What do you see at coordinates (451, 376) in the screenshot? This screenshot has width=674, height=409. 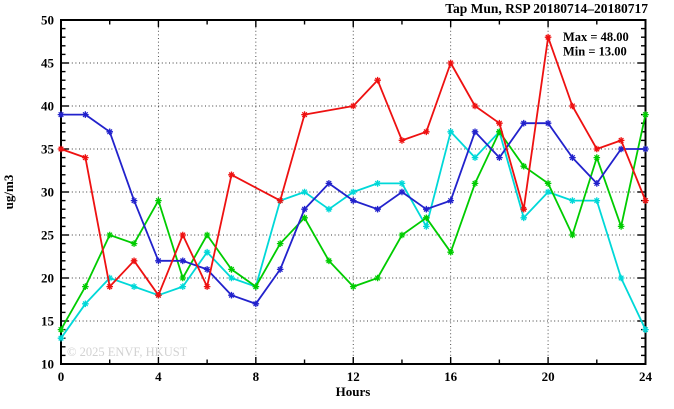 I see `x-tick-label-16: 16` at bounding box center [451, 376].